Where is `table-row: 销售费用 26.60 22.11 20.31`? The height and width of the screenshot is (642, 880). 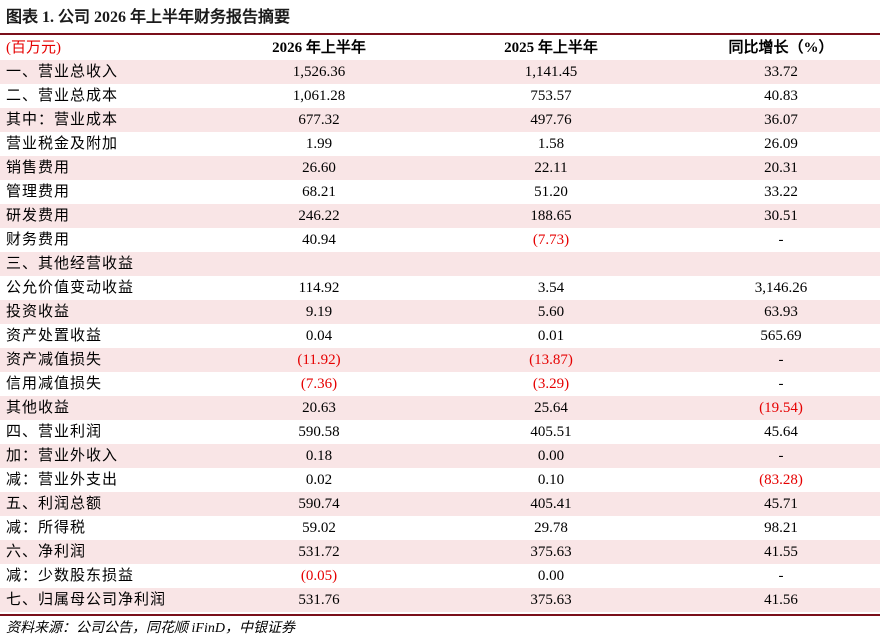 table-row: 销售费用 26.60 22.11 20.31 is located at coordinates (440, 168).